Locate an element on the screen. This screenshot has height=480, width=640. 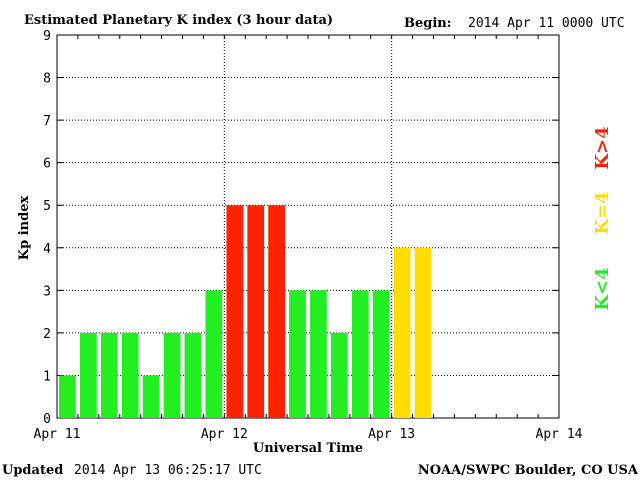
y-tick-label: 1 is located at coordinates (47, 376).